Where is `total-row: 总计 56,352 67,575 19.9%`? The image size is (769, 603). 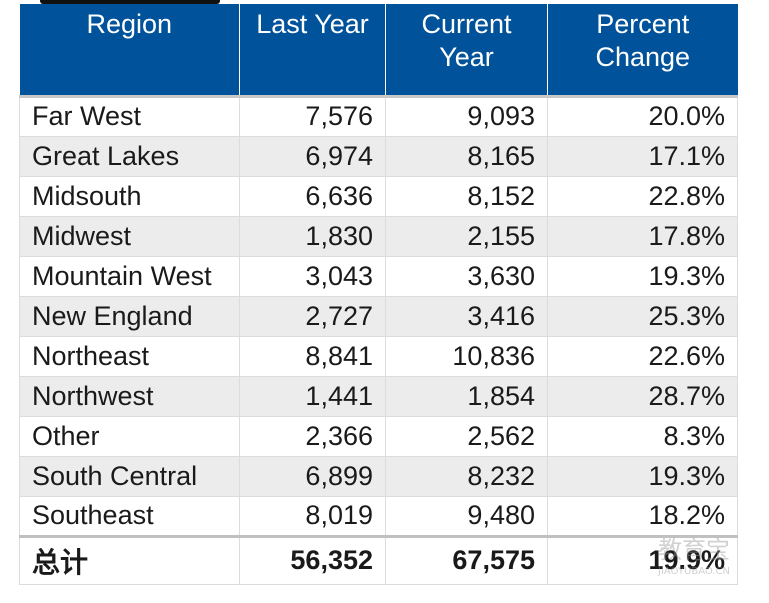 total-row: 总计 56,352 67,575 19.9% is located at coordinates (378, 559).